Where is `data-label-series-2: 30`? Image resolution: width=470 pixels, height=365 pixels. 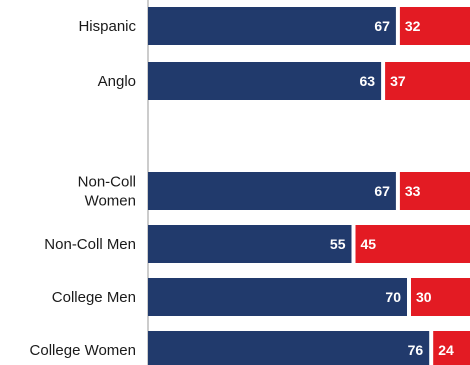 data-label-series-2: 30 is located at coordinates (424, 297).